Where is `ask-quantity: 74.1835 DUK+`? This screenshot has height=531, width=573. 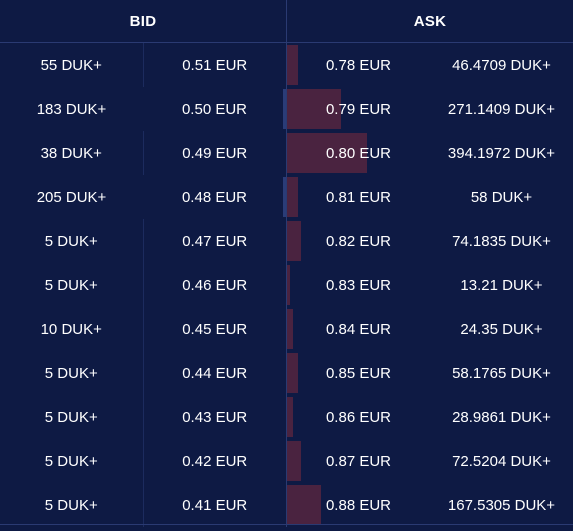
ask-quantity: 74.1835 DUK+ is located at coordinates (501, 241).